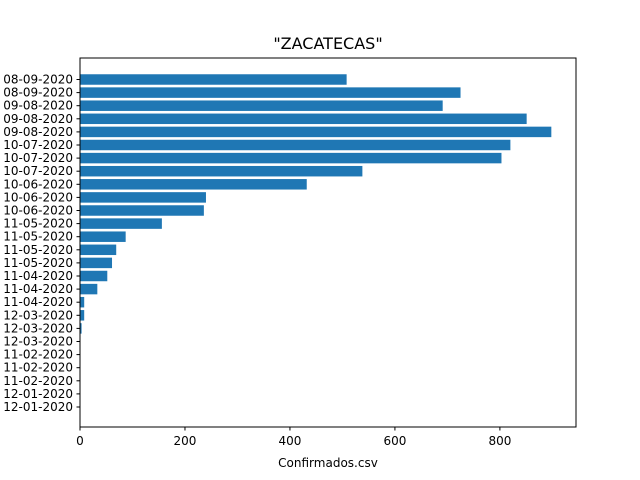 The height and width of the screenshot is (480, 640). What do you see at coordinates (328, 463) in the screenshot?
I see `x-axis-label: Confirmados.csv` at bounding box center [328, 463].